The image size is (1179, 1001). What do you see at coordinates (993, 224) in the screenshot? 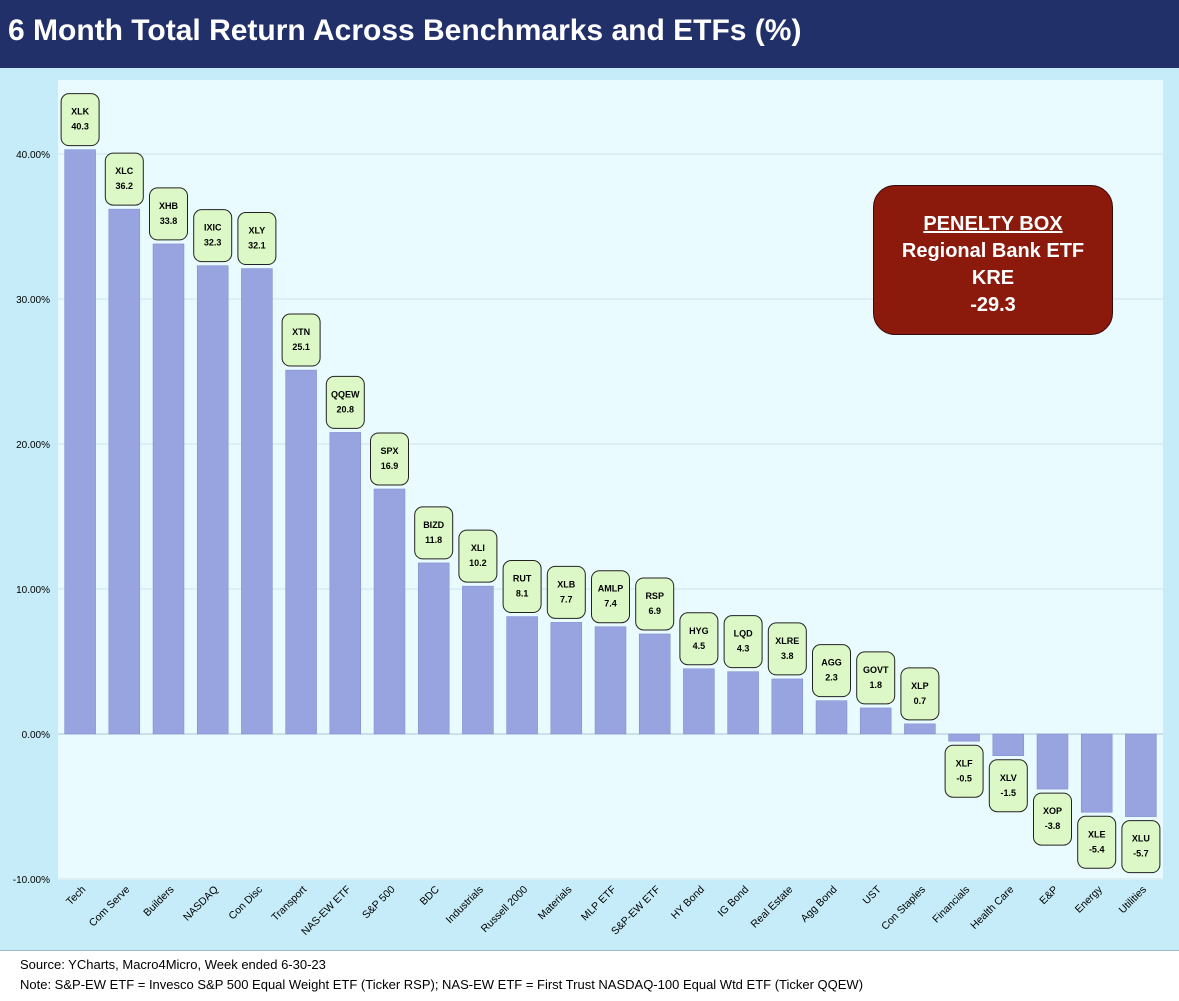
I see `penalty-box-title: PENELTY BOX` at bounding box center [993, 224].